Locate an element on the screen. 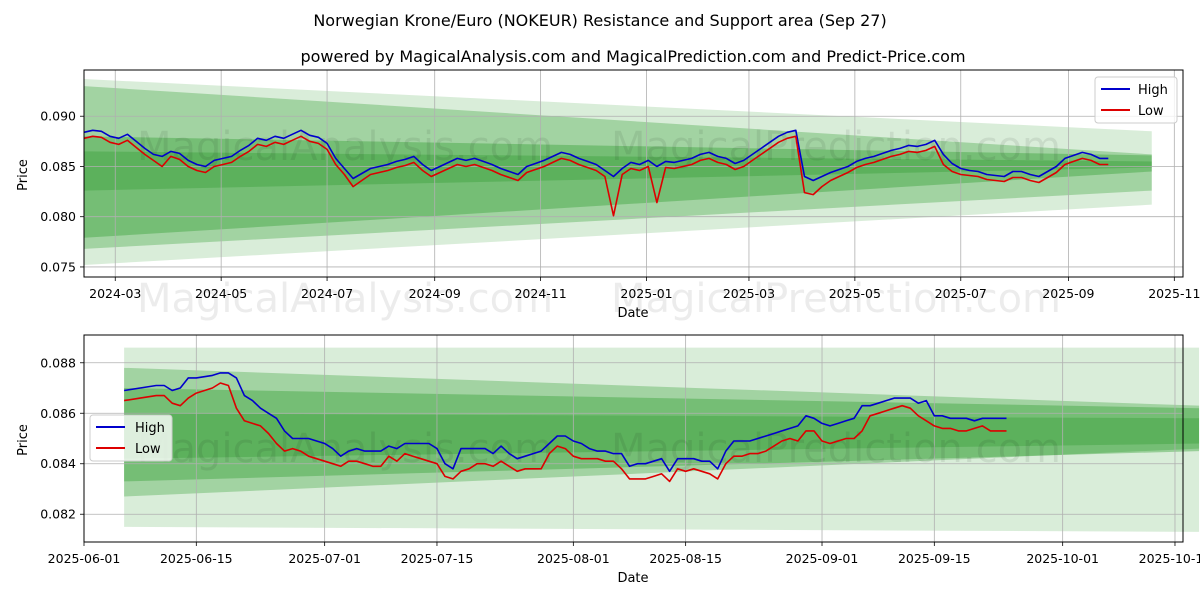  bottom-x-tick-label: 2025-06-15 is located at coordinates (196, 558).